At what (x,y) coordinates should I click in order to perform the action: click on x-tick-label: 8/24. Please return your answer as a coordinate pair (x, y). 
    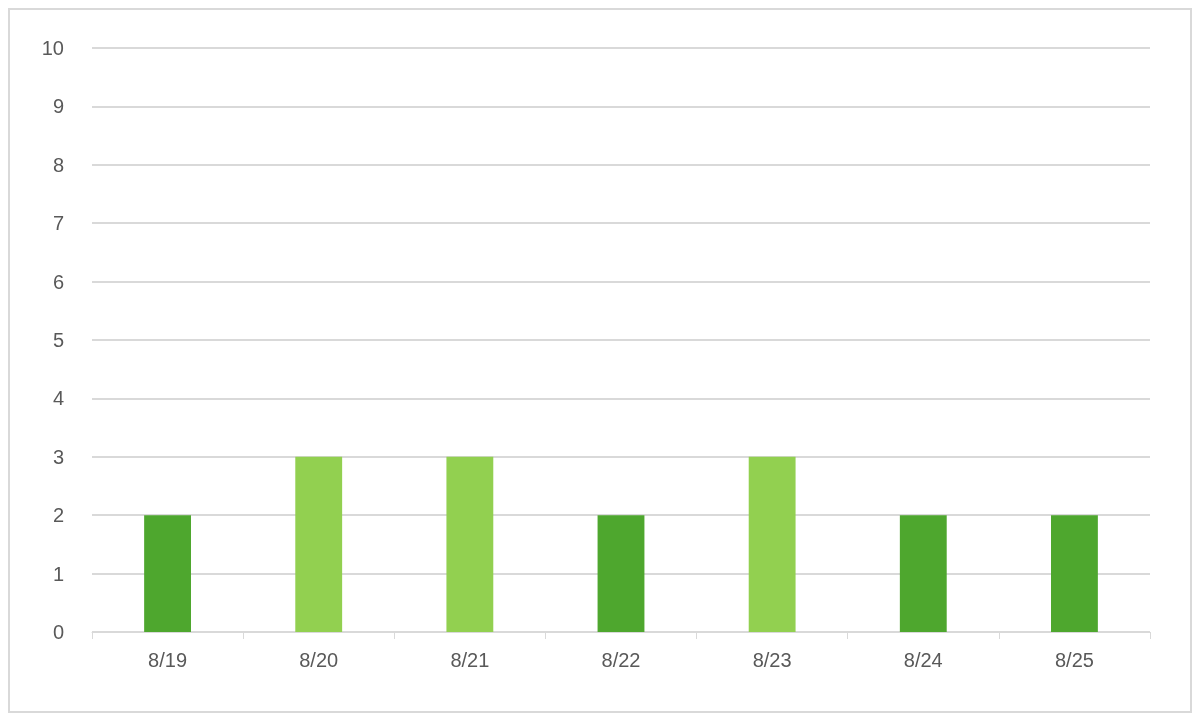
    Looking at the image, I should click on (923, 660).